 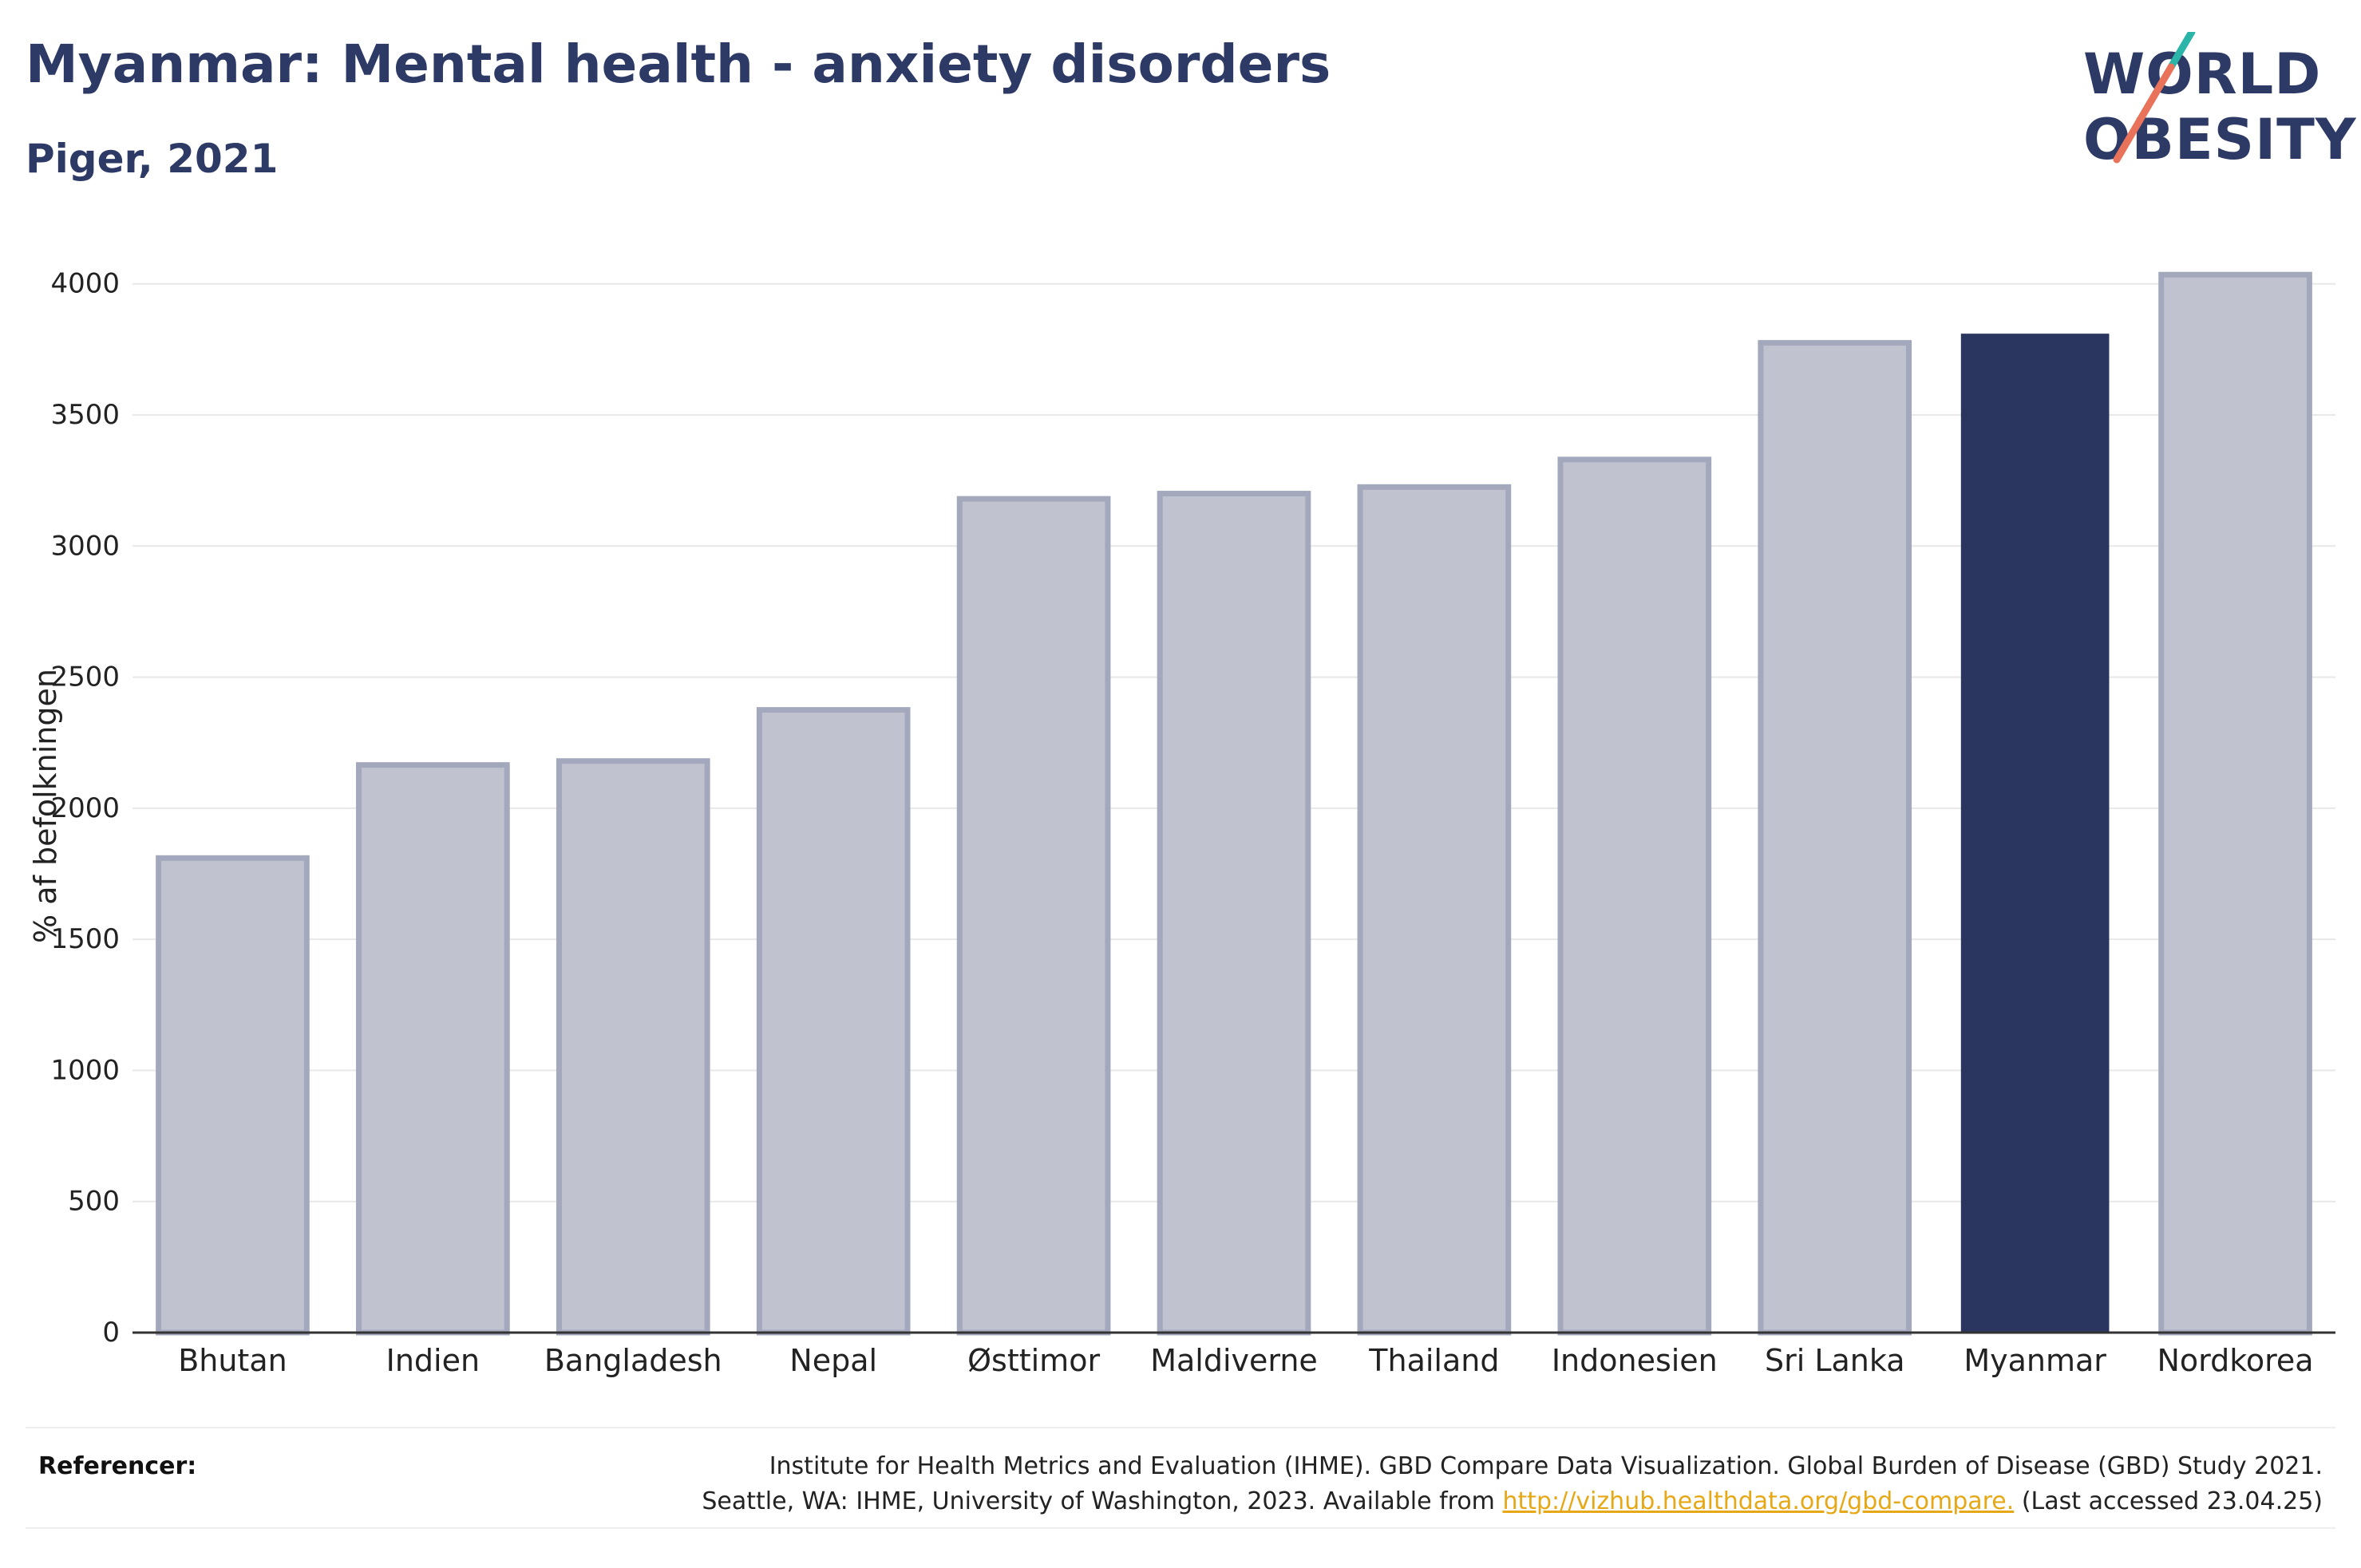 What do you see at coordinates (2202, 74) in the screenshot?
I see `logo-text-world: WORLD` at bounding box center [2202, 74].